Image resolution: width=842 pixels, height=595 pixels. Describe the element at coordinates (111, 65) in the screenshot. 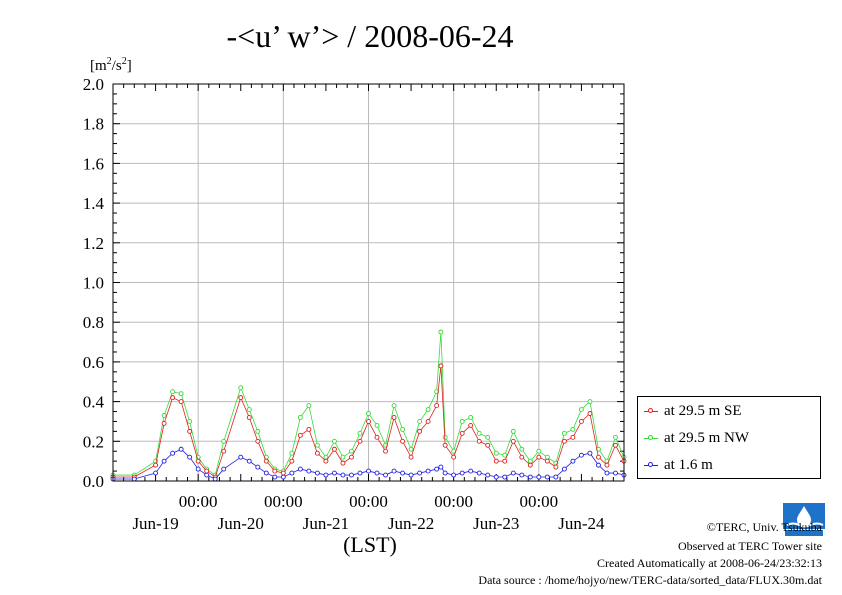

I see `y-unit-label: [m2/s2]` at that location.